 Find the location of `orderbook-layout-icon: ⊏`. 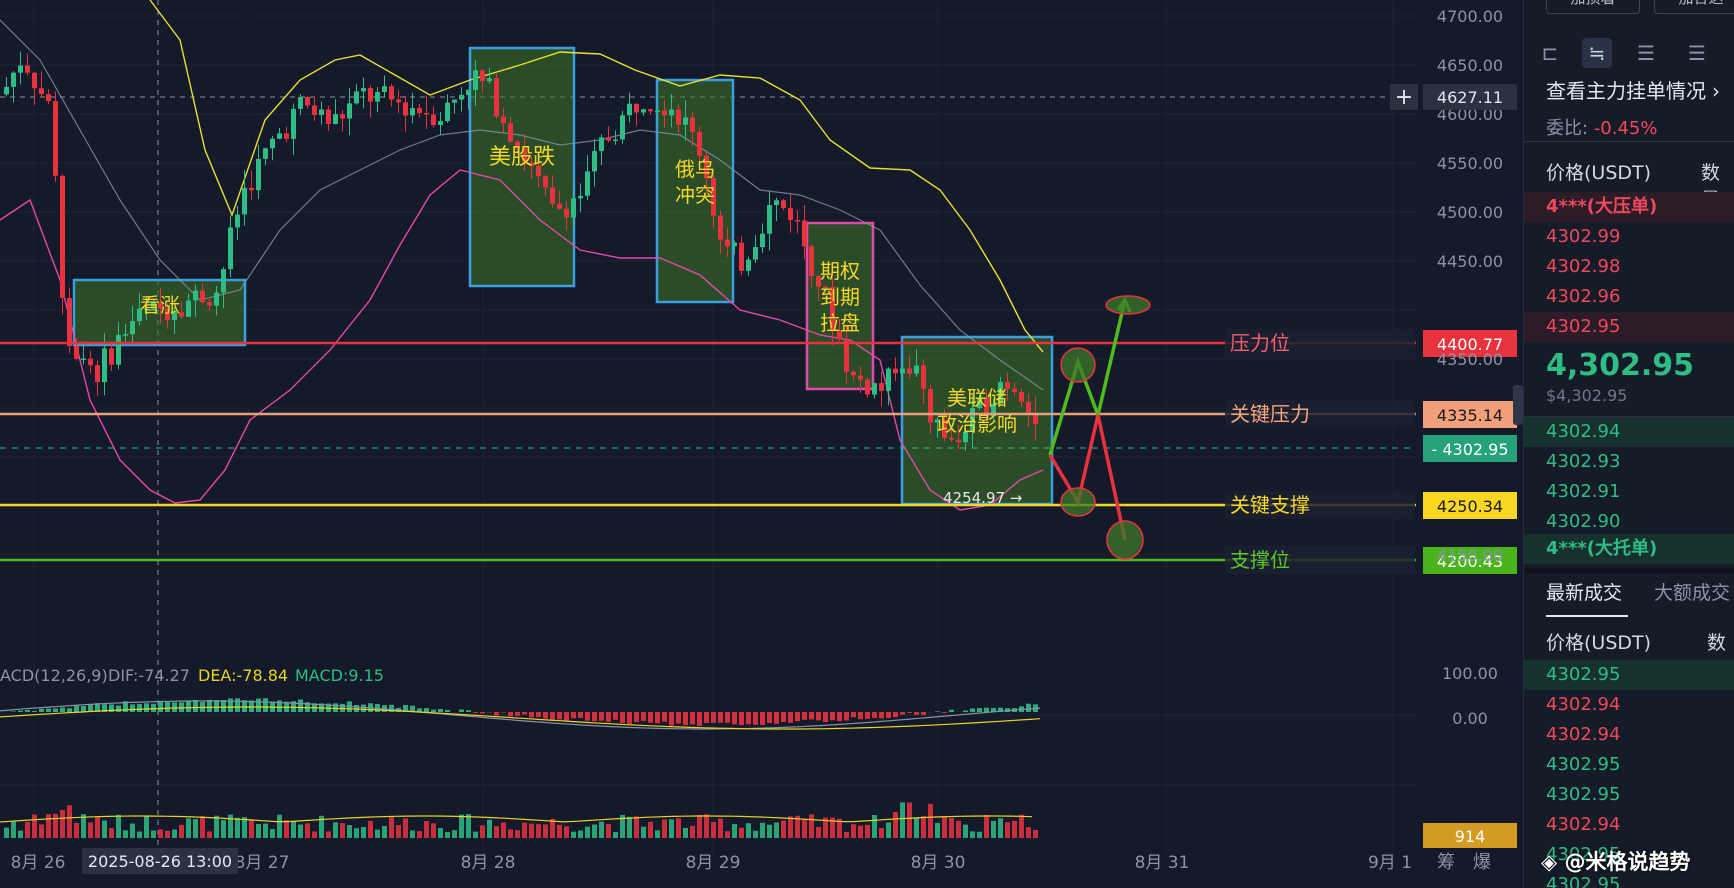

orderbook-layout-icon: ⊏ is located at coordinates (1550, 53).